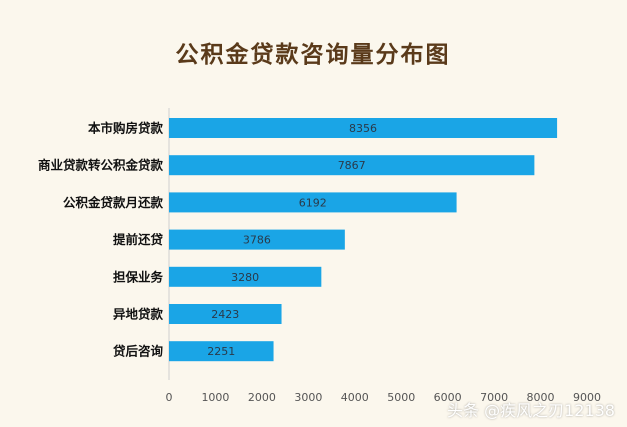 This screenshot has width=627, height=427. Describe the element at coordinates (494, 397) in the screenshot. I see `x-tick-label: 7000` at that location.